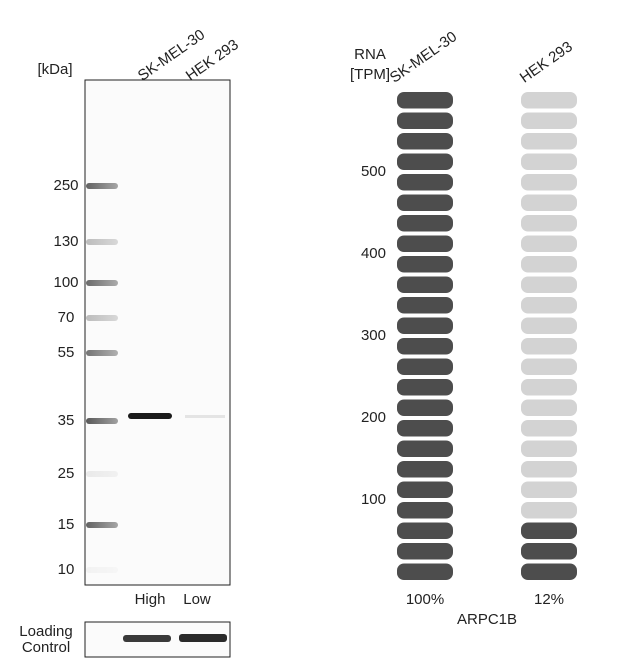 The image size is (640, 666). What do you see at coordinates (45, 631) in the screenshot?
I see `loading-label: Loading` at bounding box center [45, 631].